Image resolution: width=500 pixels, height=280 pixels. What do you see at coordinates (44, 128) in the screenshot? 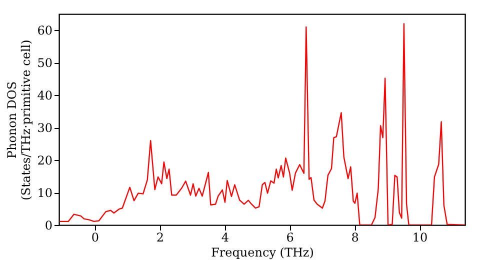
I see `y-tick-label: 30` at bounding box center [44, 128].